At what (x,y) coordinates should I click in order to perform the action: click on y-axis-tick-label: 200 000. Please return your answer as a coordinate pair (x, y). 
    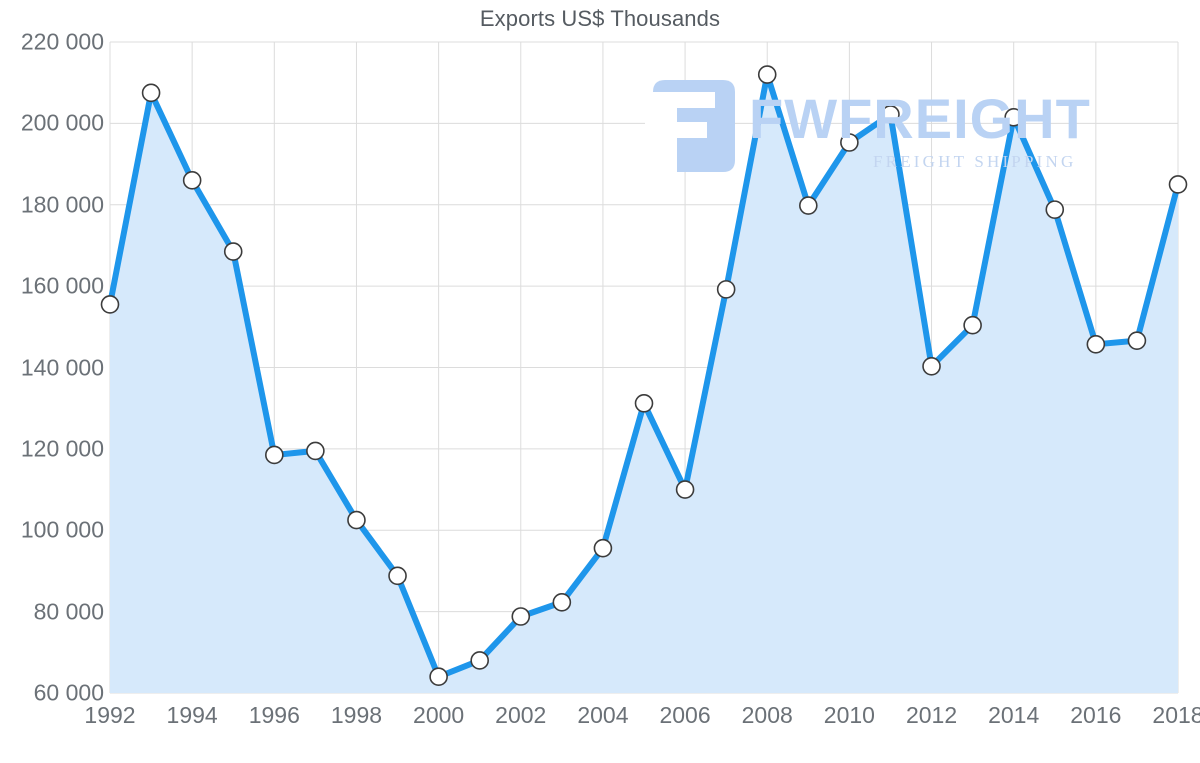
    Looking at the image, I should click on (62, 122).